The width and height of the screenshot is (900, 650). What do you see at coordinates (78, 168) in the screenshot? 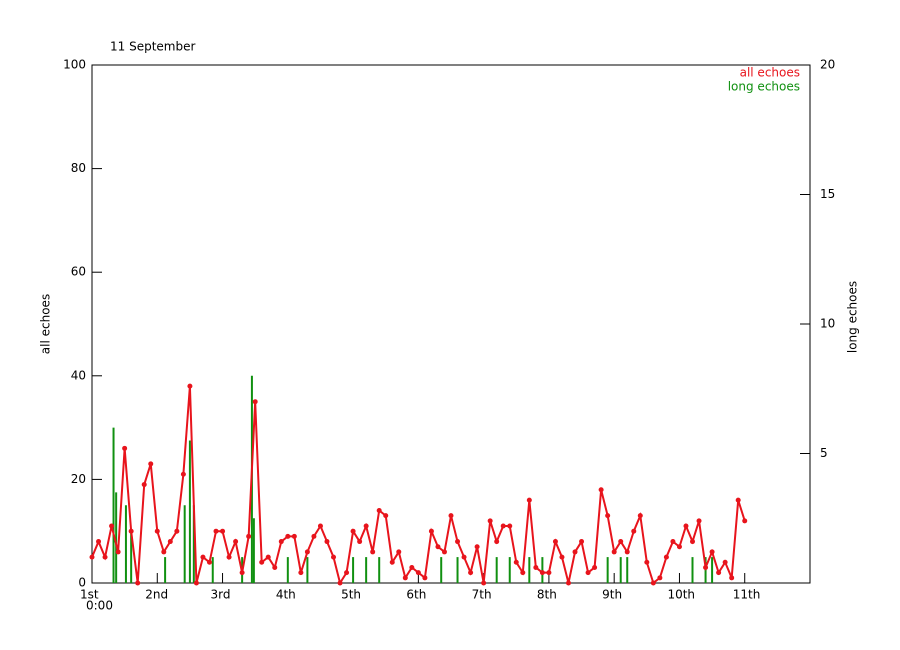
I see `y-tick-label: 80` at bounding box center [78, 168].